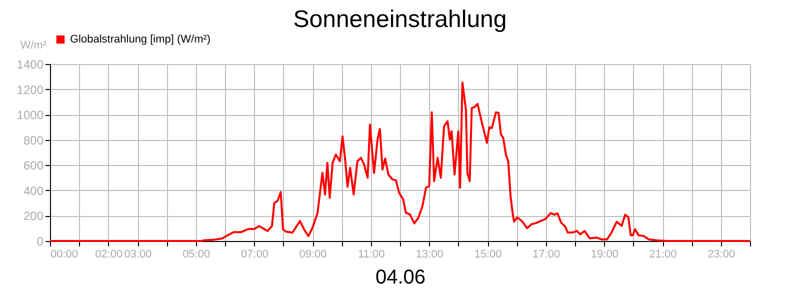 The image size is (800, 300). What do you see at coordinates (138, 254) in the screenshot?
I see `x-tick-label: 03:00` at bounding box center [138, 254].